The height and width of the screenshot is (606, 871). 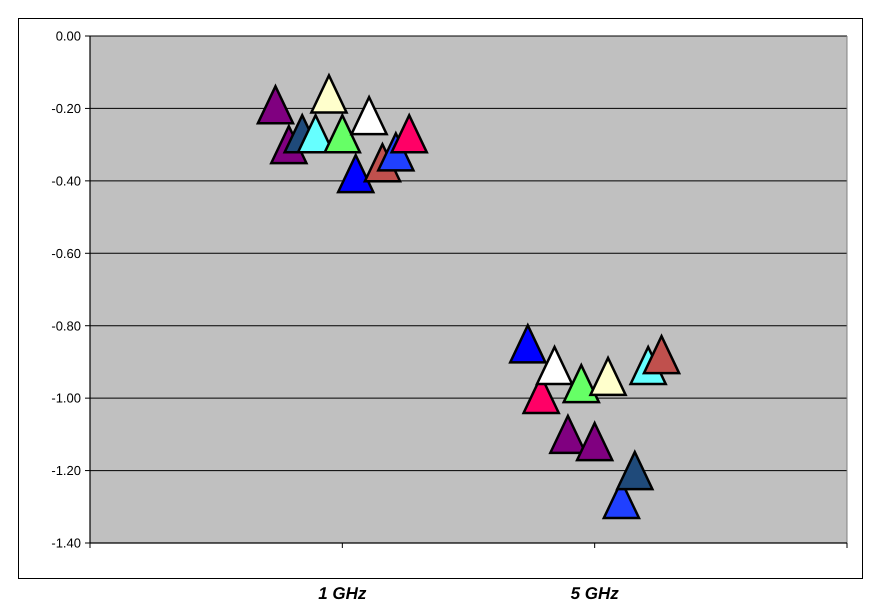 What do you see at coordinates (66, 543) in the screenshot?
I see `y-tick-label: -1.40` at bounding box center [66, 543].